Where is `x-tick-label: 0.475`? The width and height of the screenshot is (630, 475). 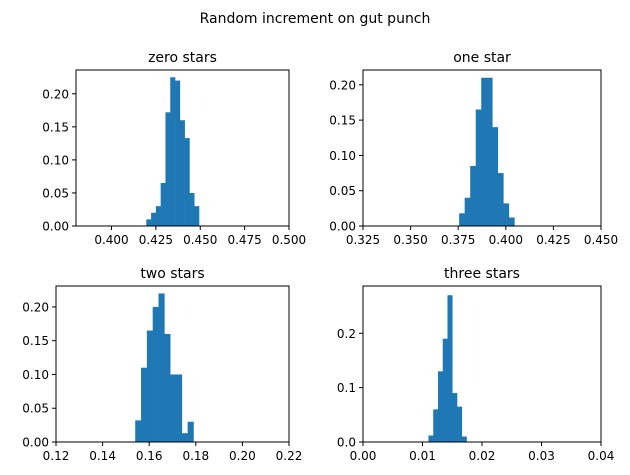 x-tick-label: 0.475 is located at coordinates (244, 240).